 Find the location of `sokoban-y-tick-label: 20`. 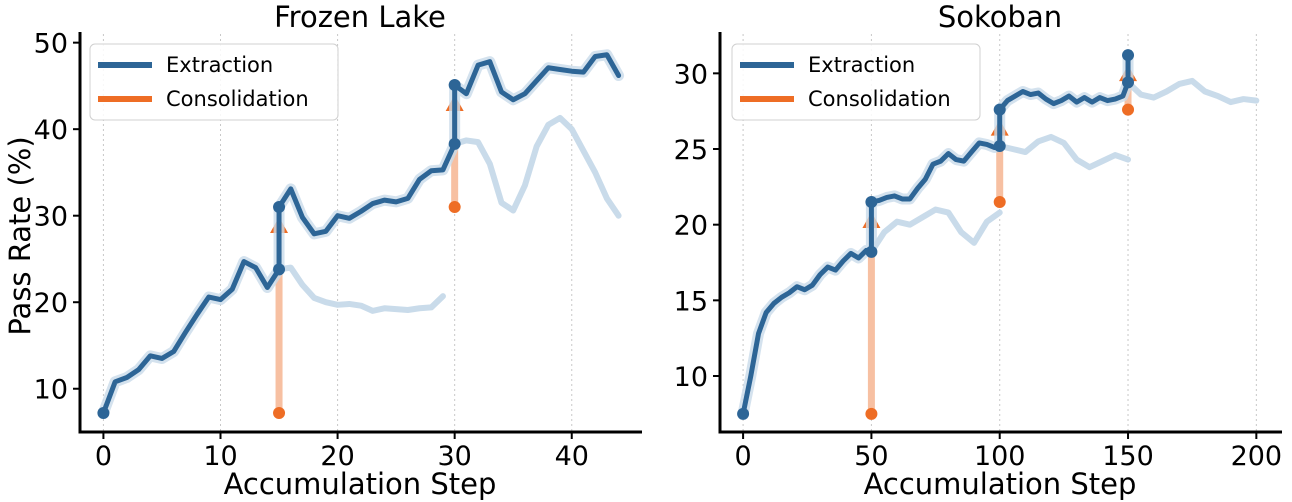

sokoban-y-tick-label: 20 is located at coordinates (691, 226).